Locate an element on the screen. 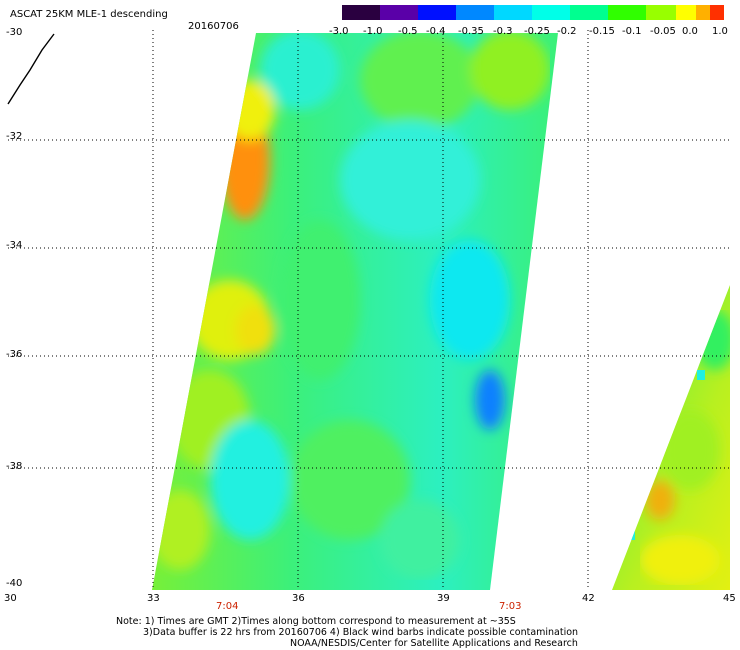 This screenshot has width=740, height=650. swath-b is located at coordinates (671, 437).